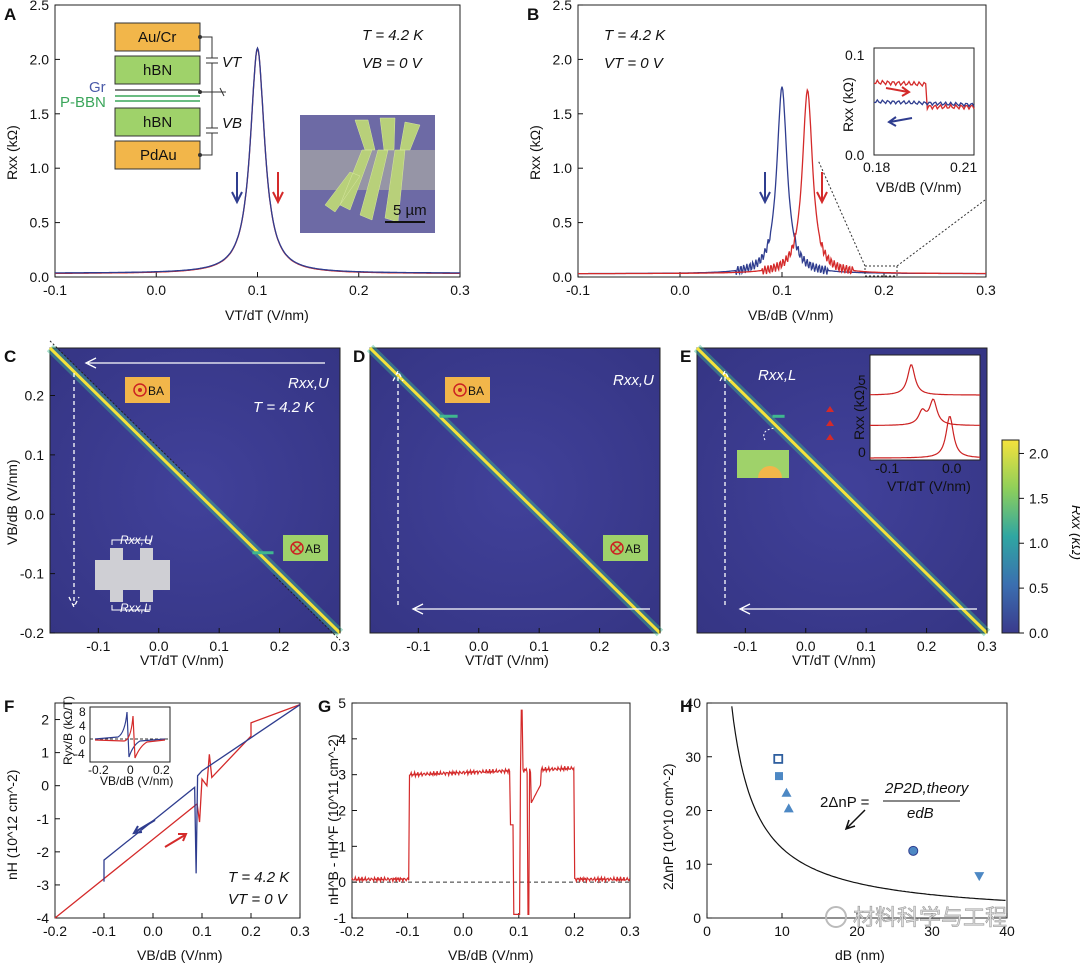 This screenshot has height=969, width=1080. What do you see at coordinates (342, 882) in the screenshot?
I see `panel-g-ytick-label: 0` at bounding box center [342, 882].